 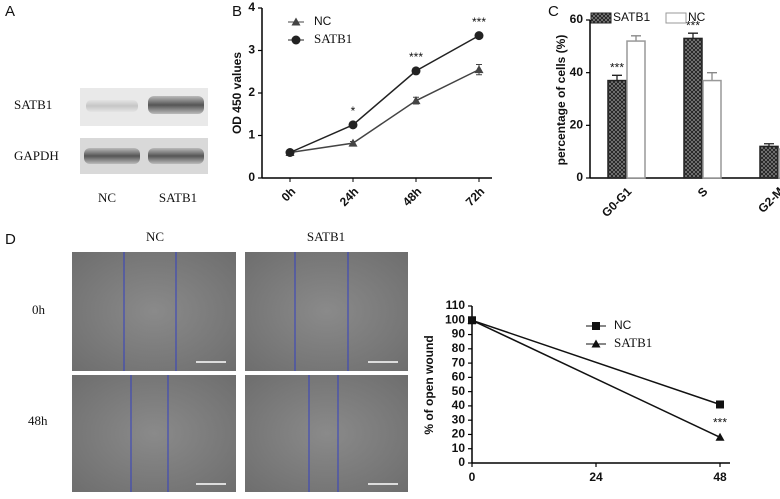 What do you see at coordinates (251, 7) in the screenshot?
I see `y-tick-label: 4` at bounding box center [251, 7].